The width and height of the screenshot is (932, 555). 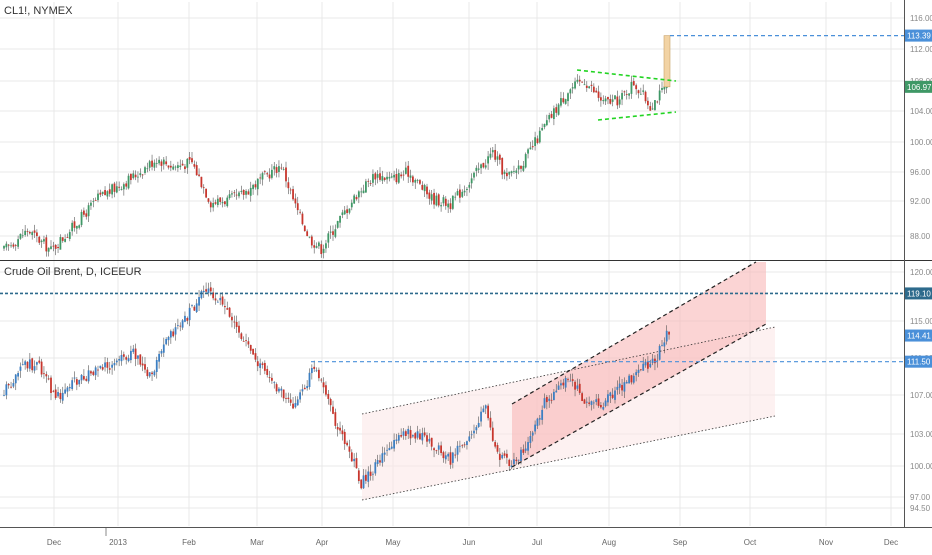 What do you see at coordinates (537, 542) in the screenshot?
I see `x-tick-label: Jul` at bounding box center [537, 542].